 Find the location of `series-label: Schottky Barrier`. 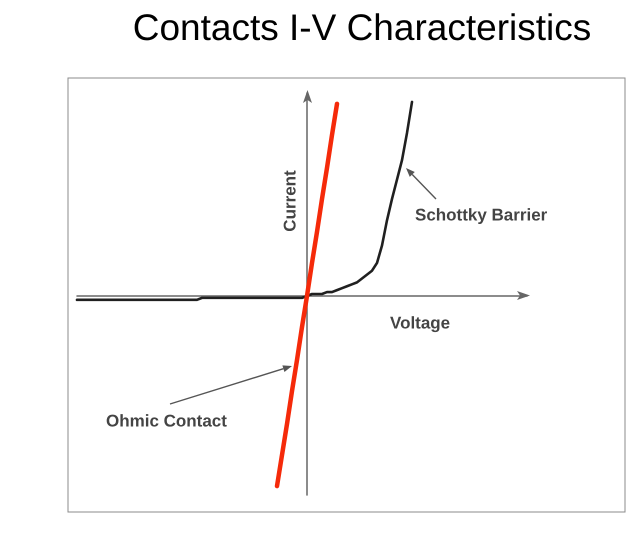

series-label: Schottky Barrier is located at coordinates (481, 215).